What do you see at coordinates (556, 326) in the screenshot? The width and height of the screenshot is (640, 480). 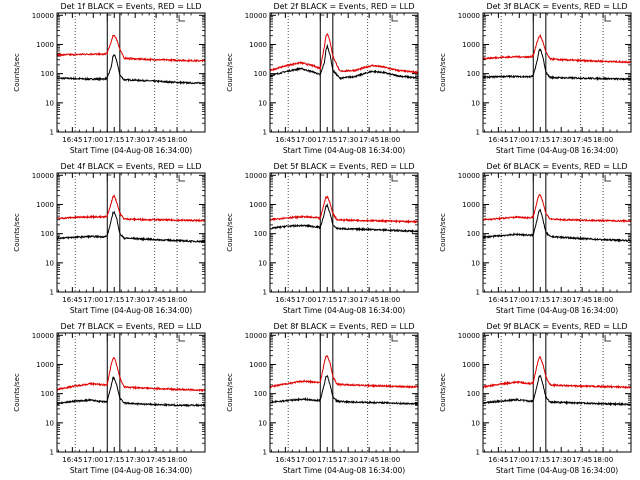 I see `chart-title: Det 9f BLACK = Events, RED = LLD` at bounding box center [556, 326].